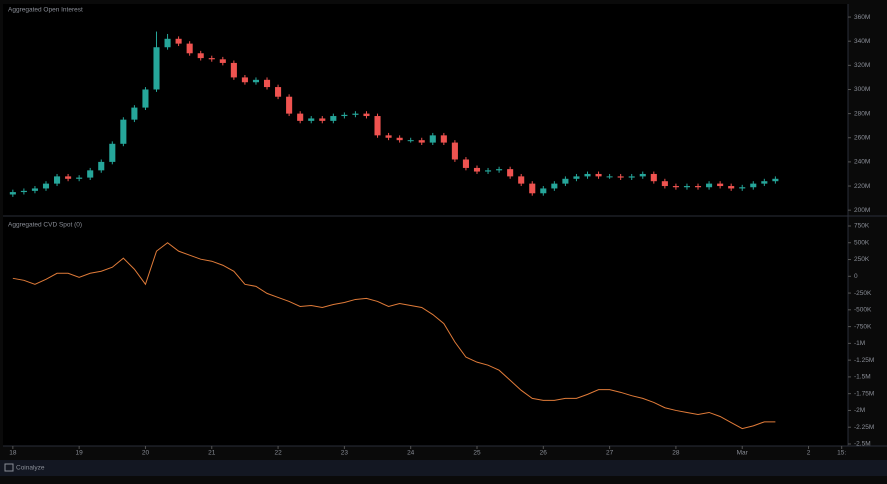  Describe the element at coordinates (864, 393) in the screenshot. I see `y-tick-label: -1.75M` at that location.